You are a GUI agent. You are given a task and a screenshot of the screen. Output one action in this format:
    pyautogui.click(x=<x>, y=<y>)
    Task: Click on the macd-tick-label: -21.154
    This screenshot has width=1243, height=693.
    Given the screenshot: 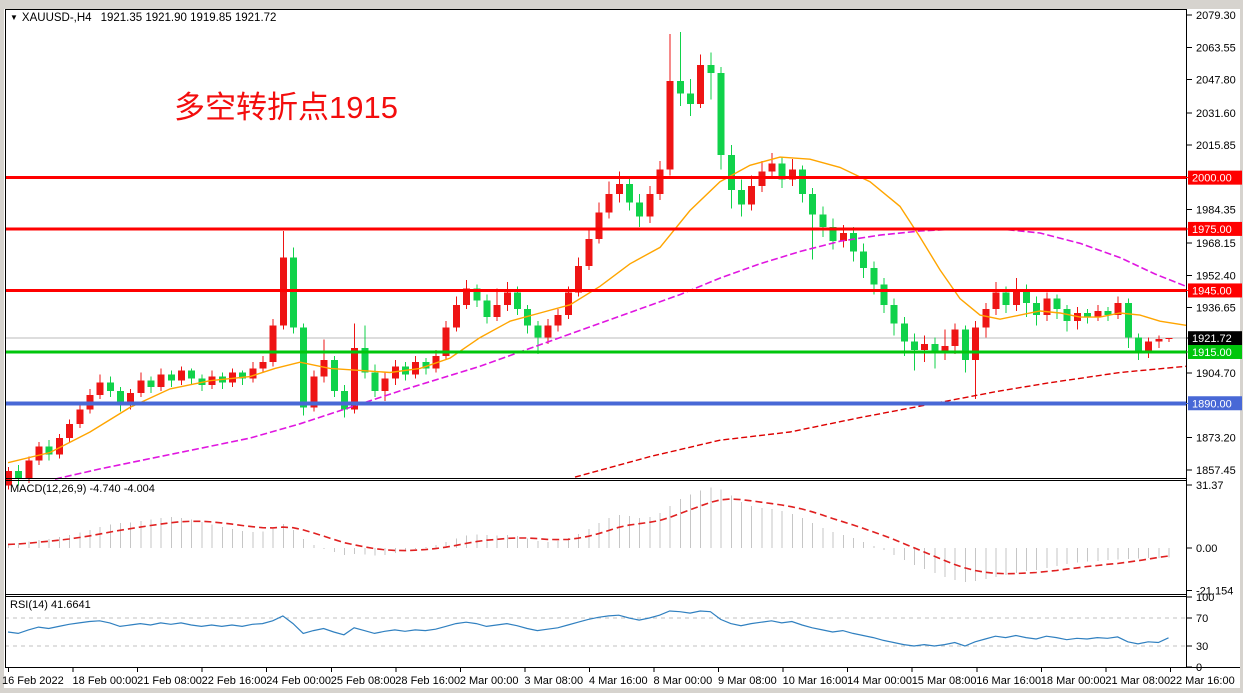 What is the action you would take?
    pyautogui.click(x=1214, y=592)
    